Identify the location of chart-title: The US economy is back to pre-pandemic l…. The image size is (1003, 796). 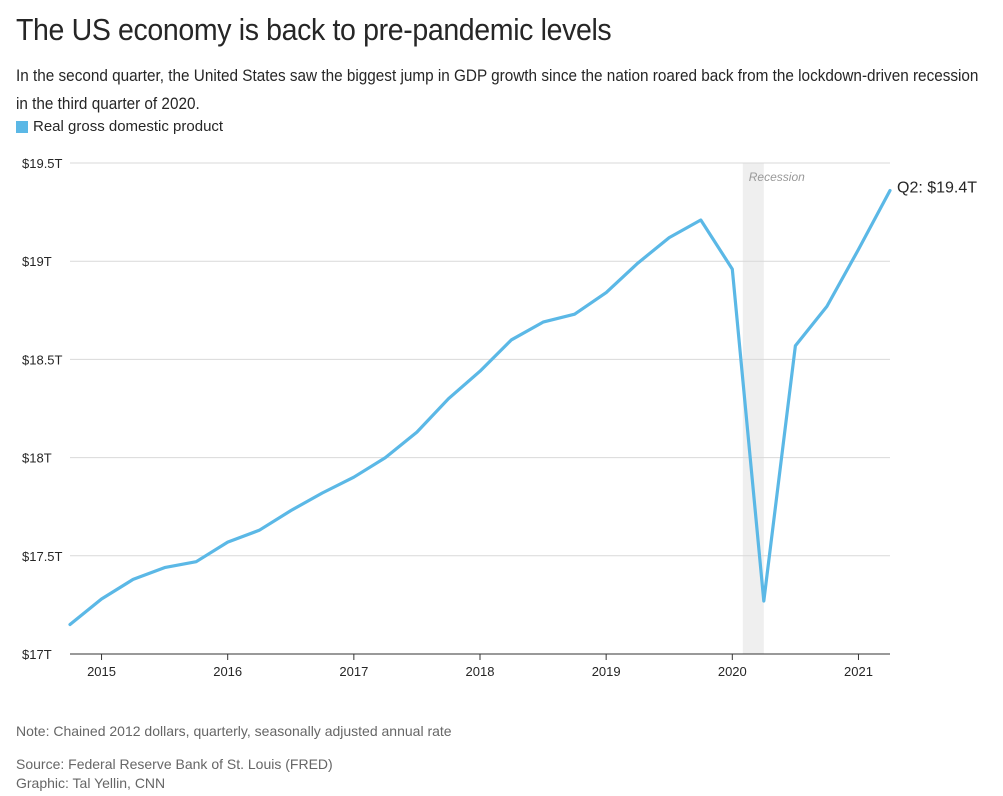
(314, 29).